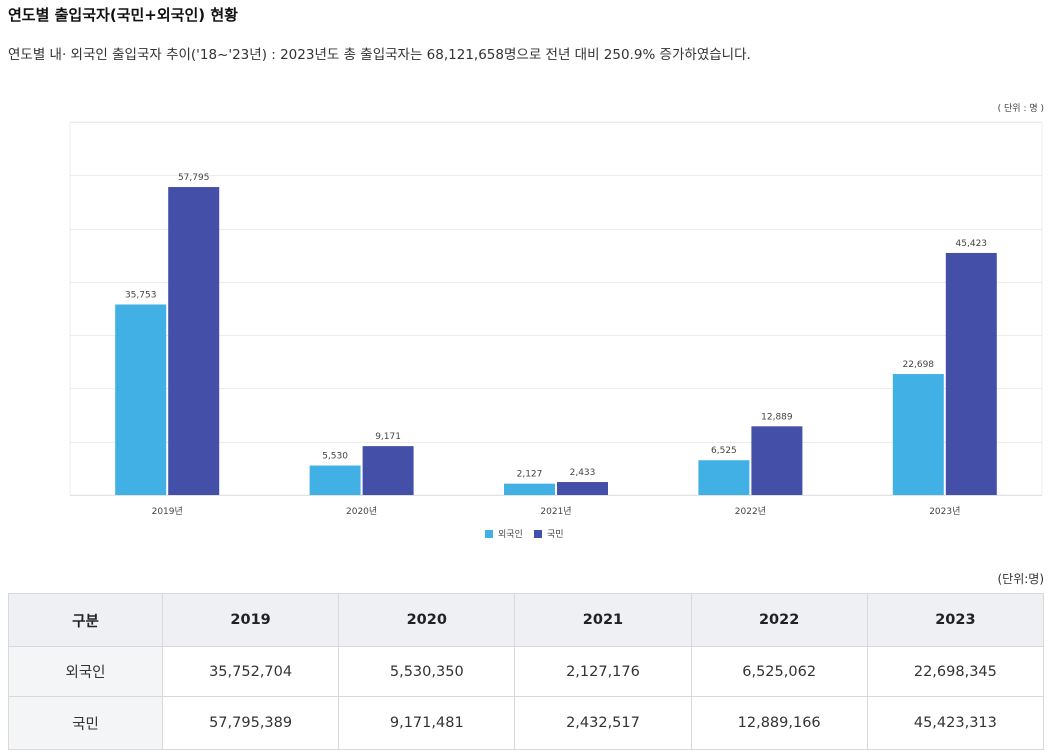 The width and height of the screenshot is (1053, 753). Describe the element at coordinates (944, 511) in the screenshot. I see `x-tick-label: 2023년` at that location.